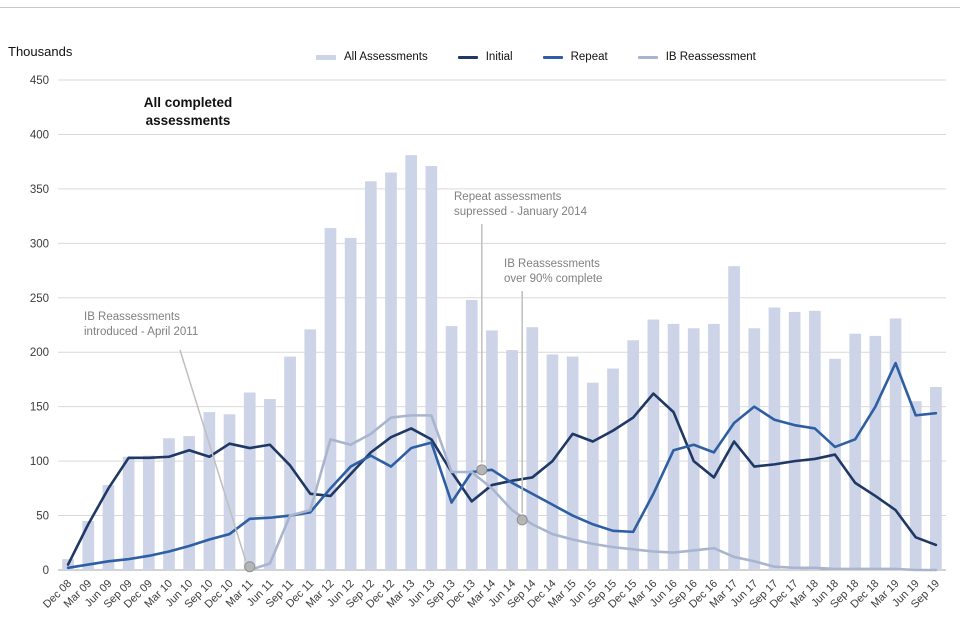 This screenshot has height=640, width=960. What do you see at coordinates (39, 81) in the screenshot?
I see `y-tick-label: 450` at bounding box center [39, 81].